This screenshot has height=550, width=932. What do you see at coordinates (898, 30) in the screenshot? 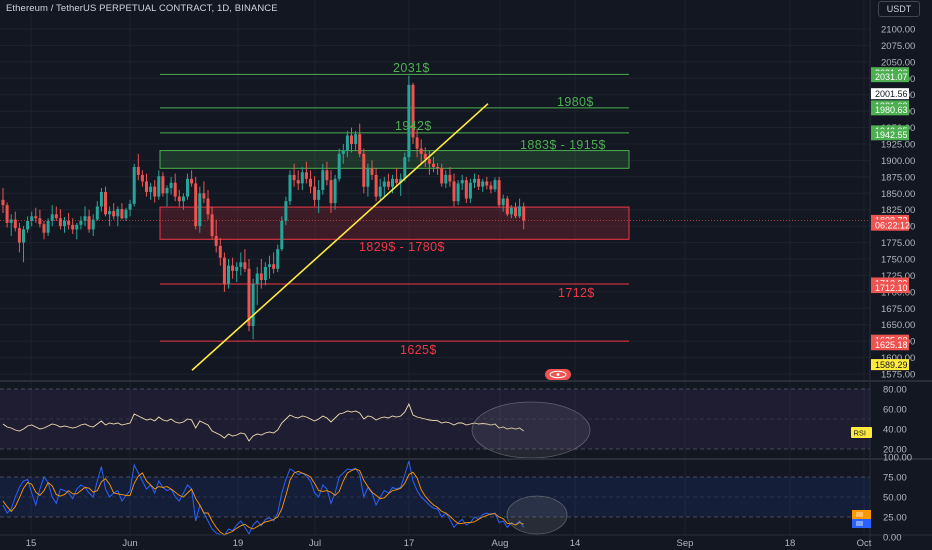
I see `price-tick: 2100.00` at bounding box center [898, 30].